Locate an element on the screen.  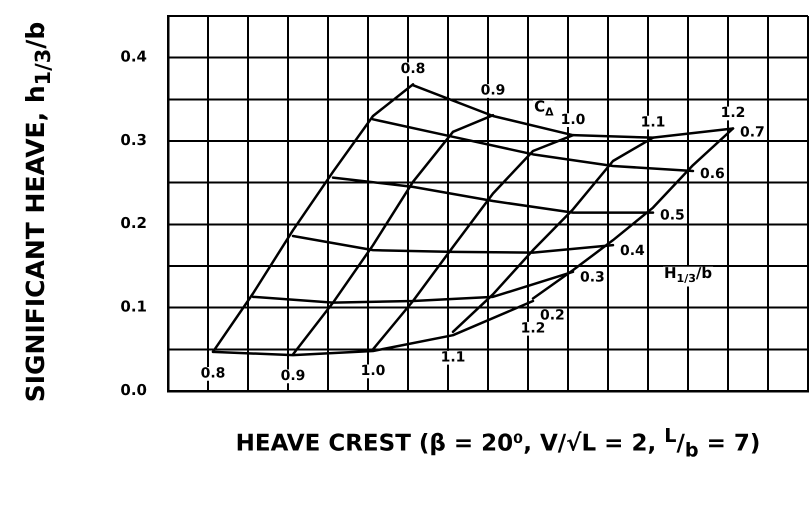
series-label: 0.4 is located at coordinates (633, 250).